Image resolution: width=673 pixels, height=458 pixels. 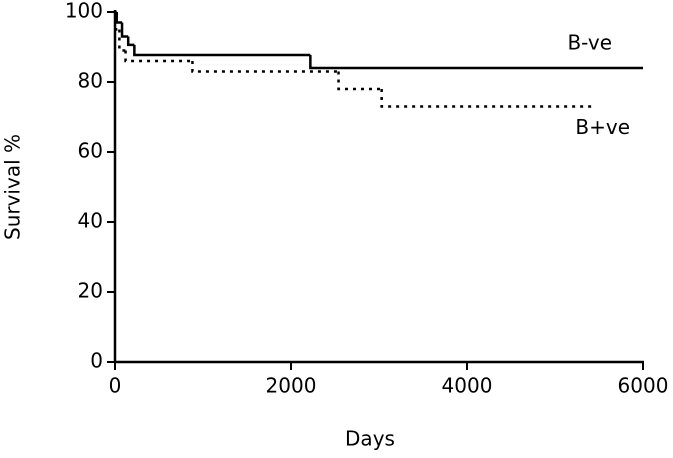 I want to click on x-tick-label: 2000, so click(x=291, y=386).